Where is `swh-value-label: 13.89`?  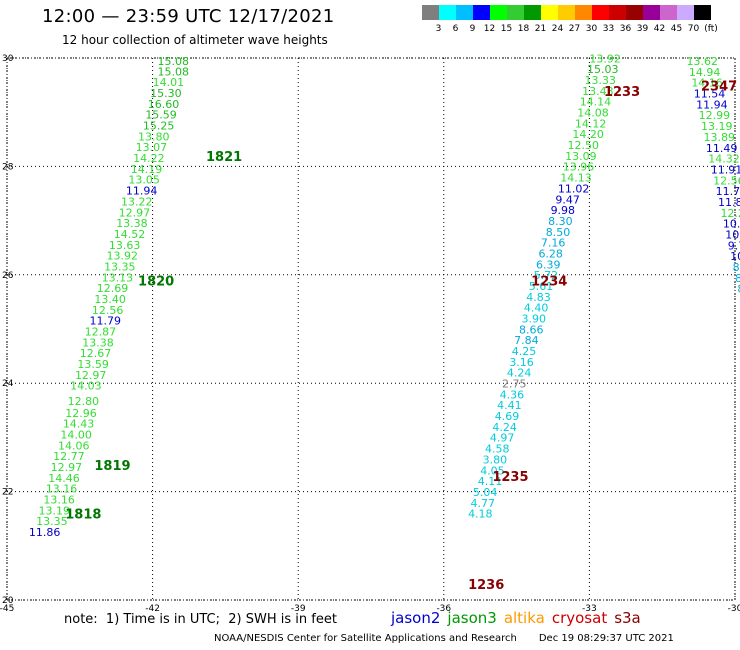 swh-value-label: 13.89 is located at coordinates (719, 137).